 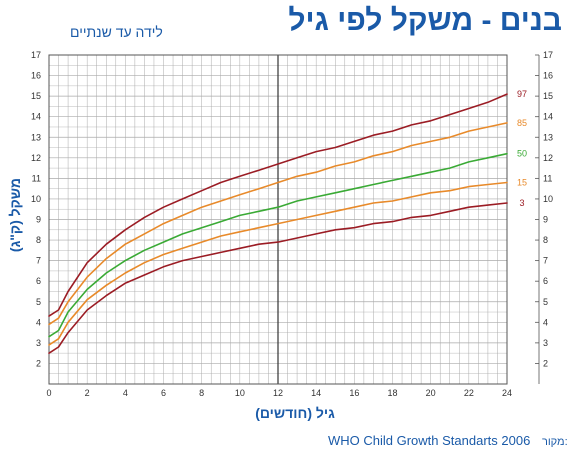 I want to click on y-tick-label-right: 13, so click(x=548, y=137).